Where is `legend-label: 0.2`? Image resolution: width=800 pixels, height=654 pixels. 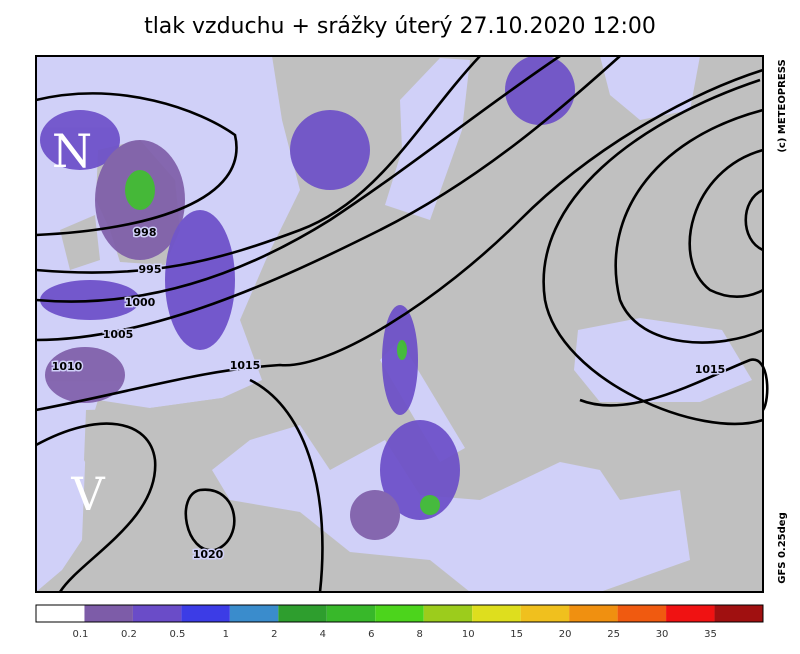
legend-label: 0.2 is located at coordinates (129, 634).